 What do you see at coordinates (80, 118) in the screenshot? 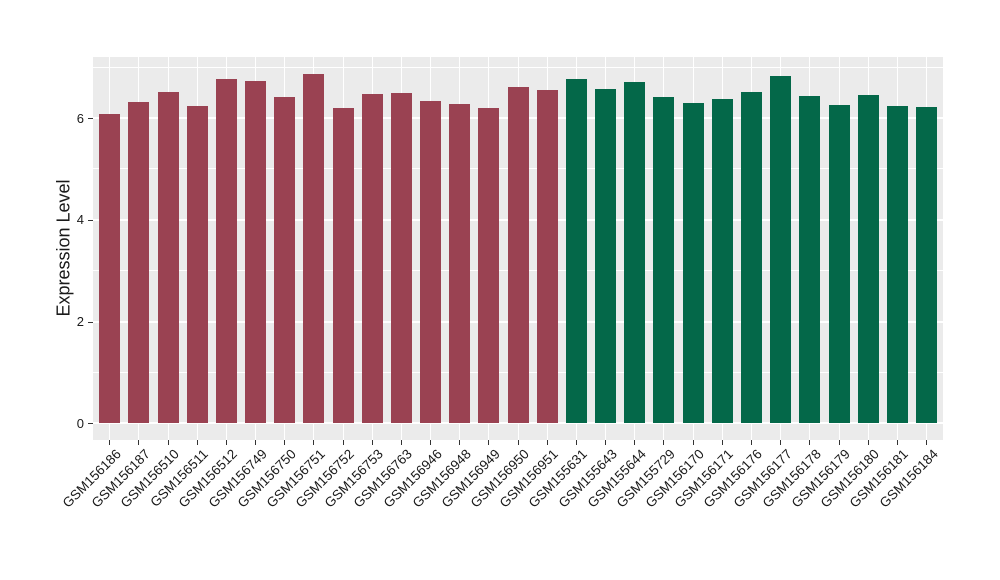
I see `y-tick-label: 6` at bounding box center [80, 118].